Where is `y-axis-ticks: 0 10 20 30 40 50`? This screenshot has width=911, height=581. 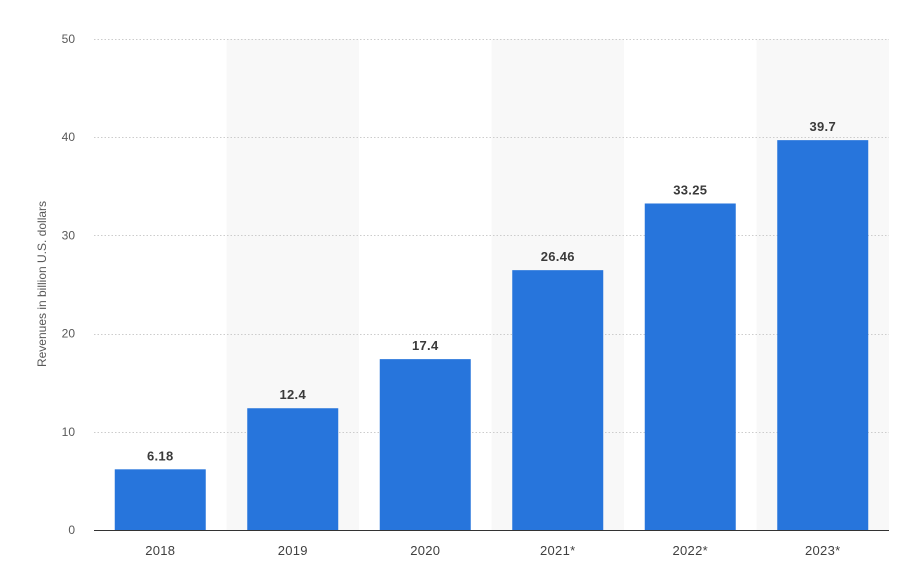 y-axis-ticks: 0 10 20 30 40 50 is located at coordinates (69, 284).